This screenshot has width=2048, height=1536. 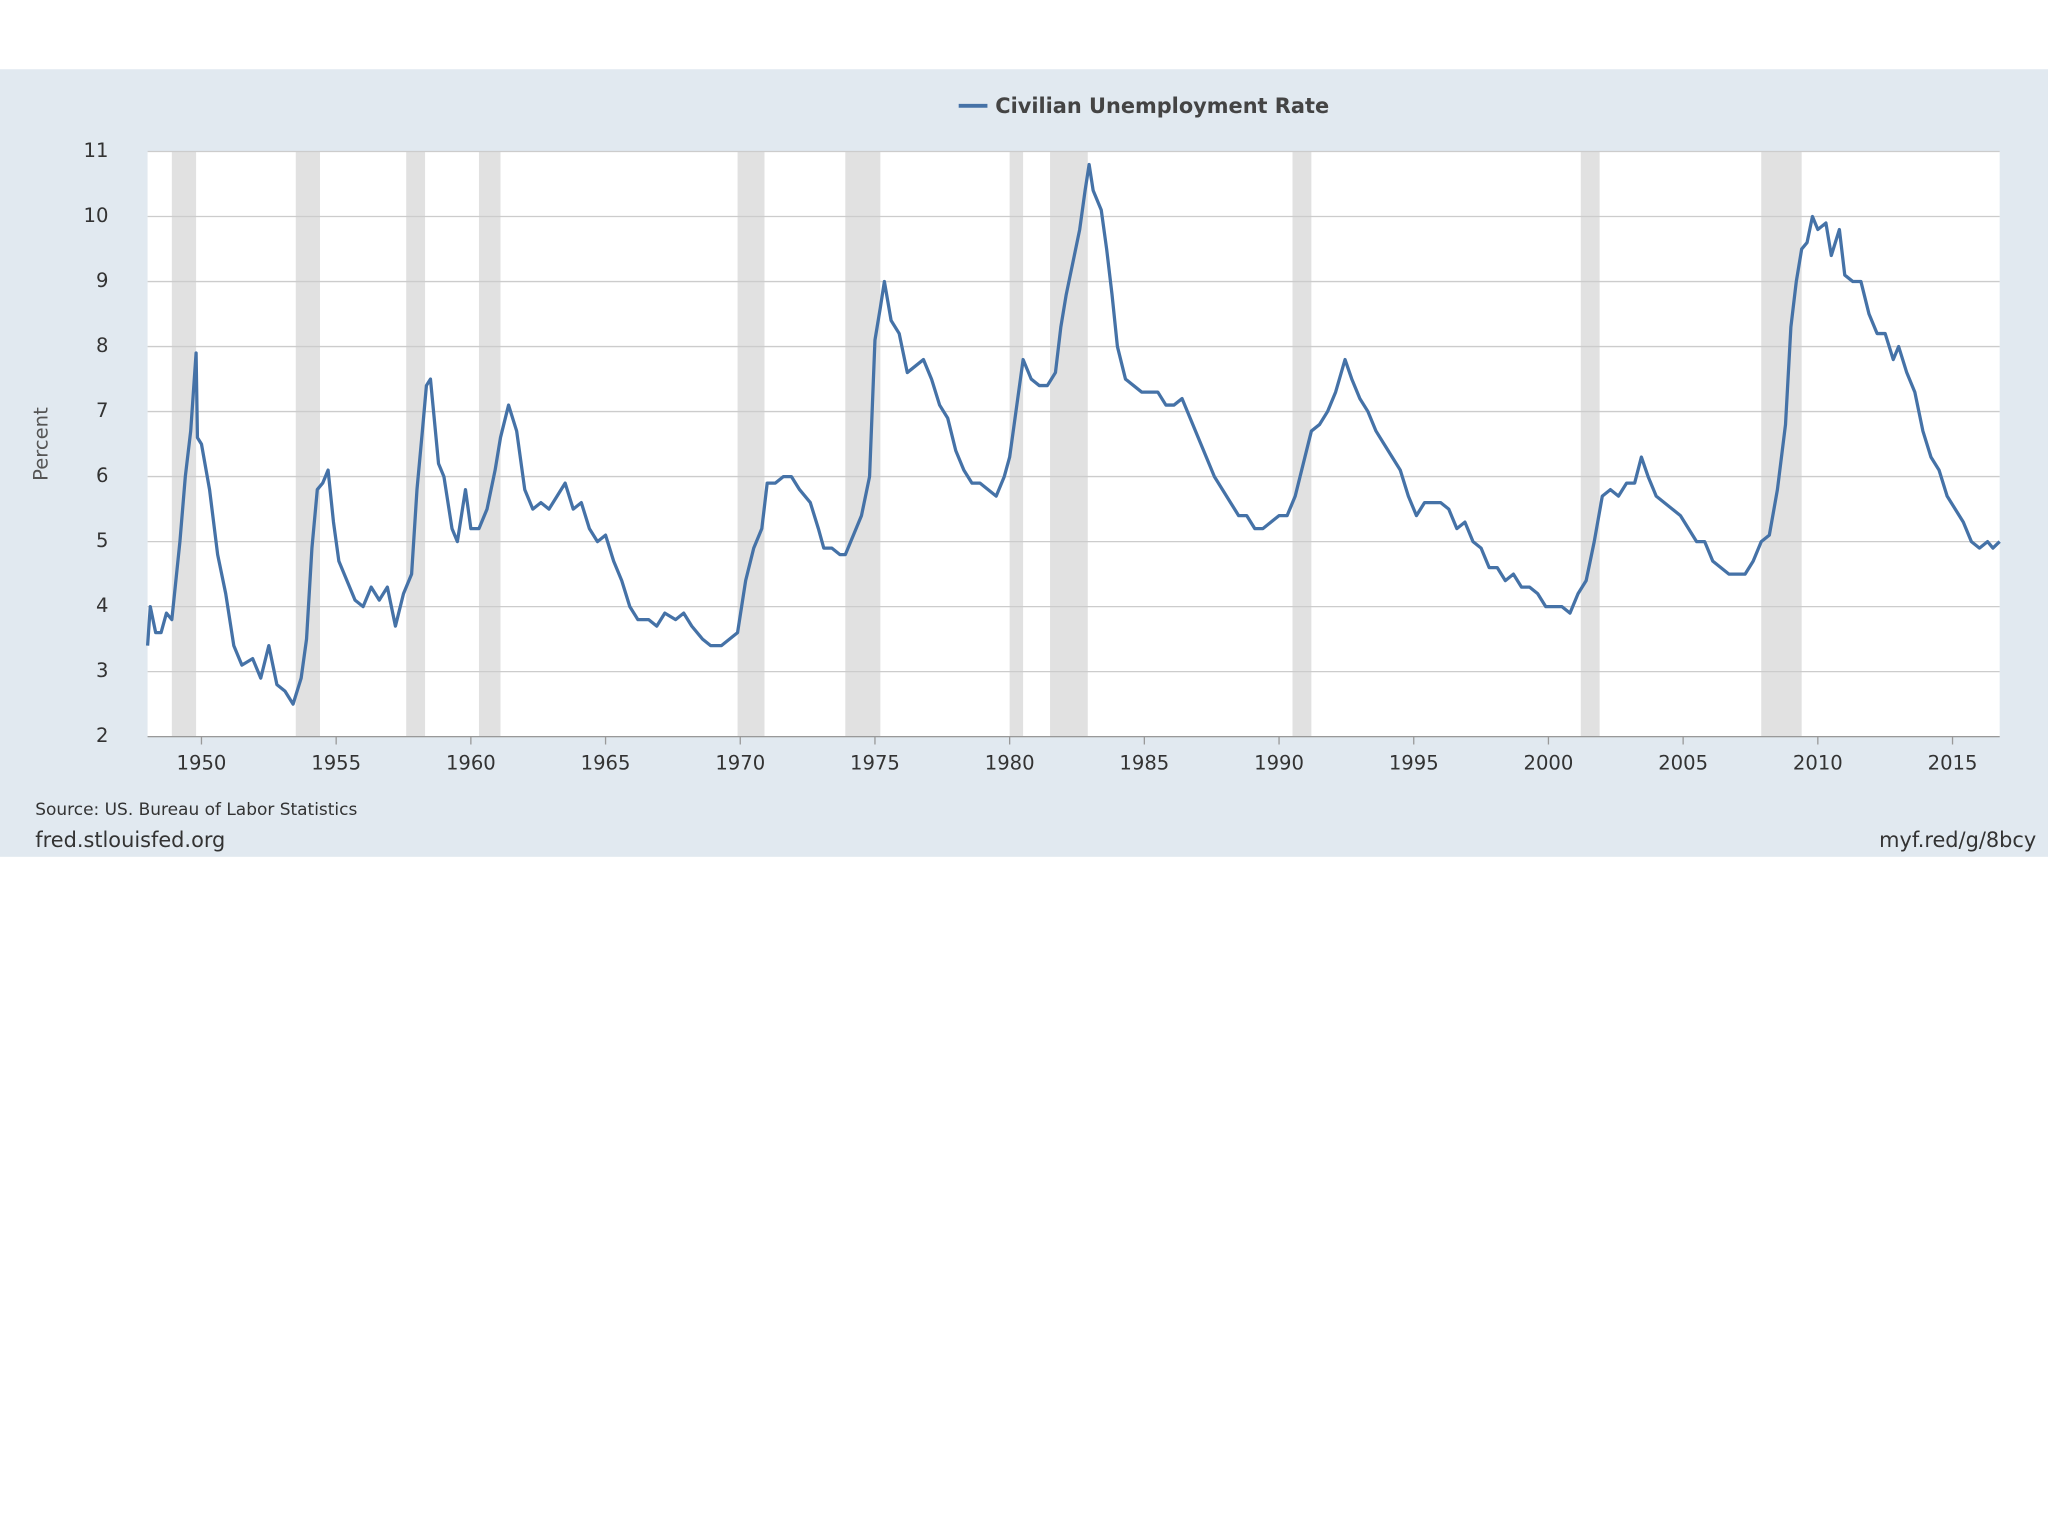 What do you see at coordinates (1144, 763) in the screenshot?
I see `x-tick-label: 1985` at bounding box center [1144, 763].